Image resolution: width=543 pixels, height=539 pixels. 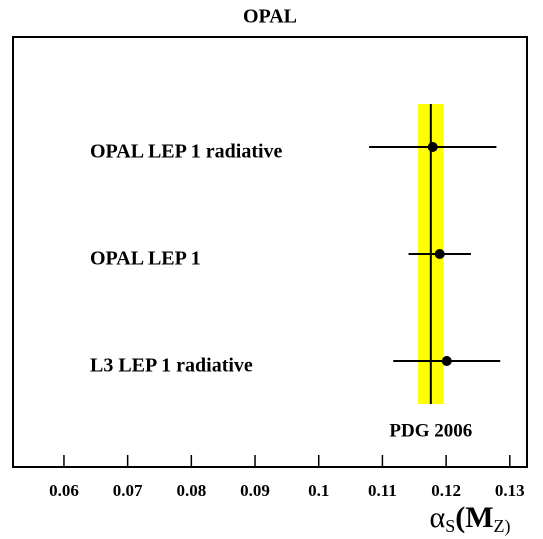 I want to click on category-label: OPAL LEP 1 radiative, so click(x=186, y=152).